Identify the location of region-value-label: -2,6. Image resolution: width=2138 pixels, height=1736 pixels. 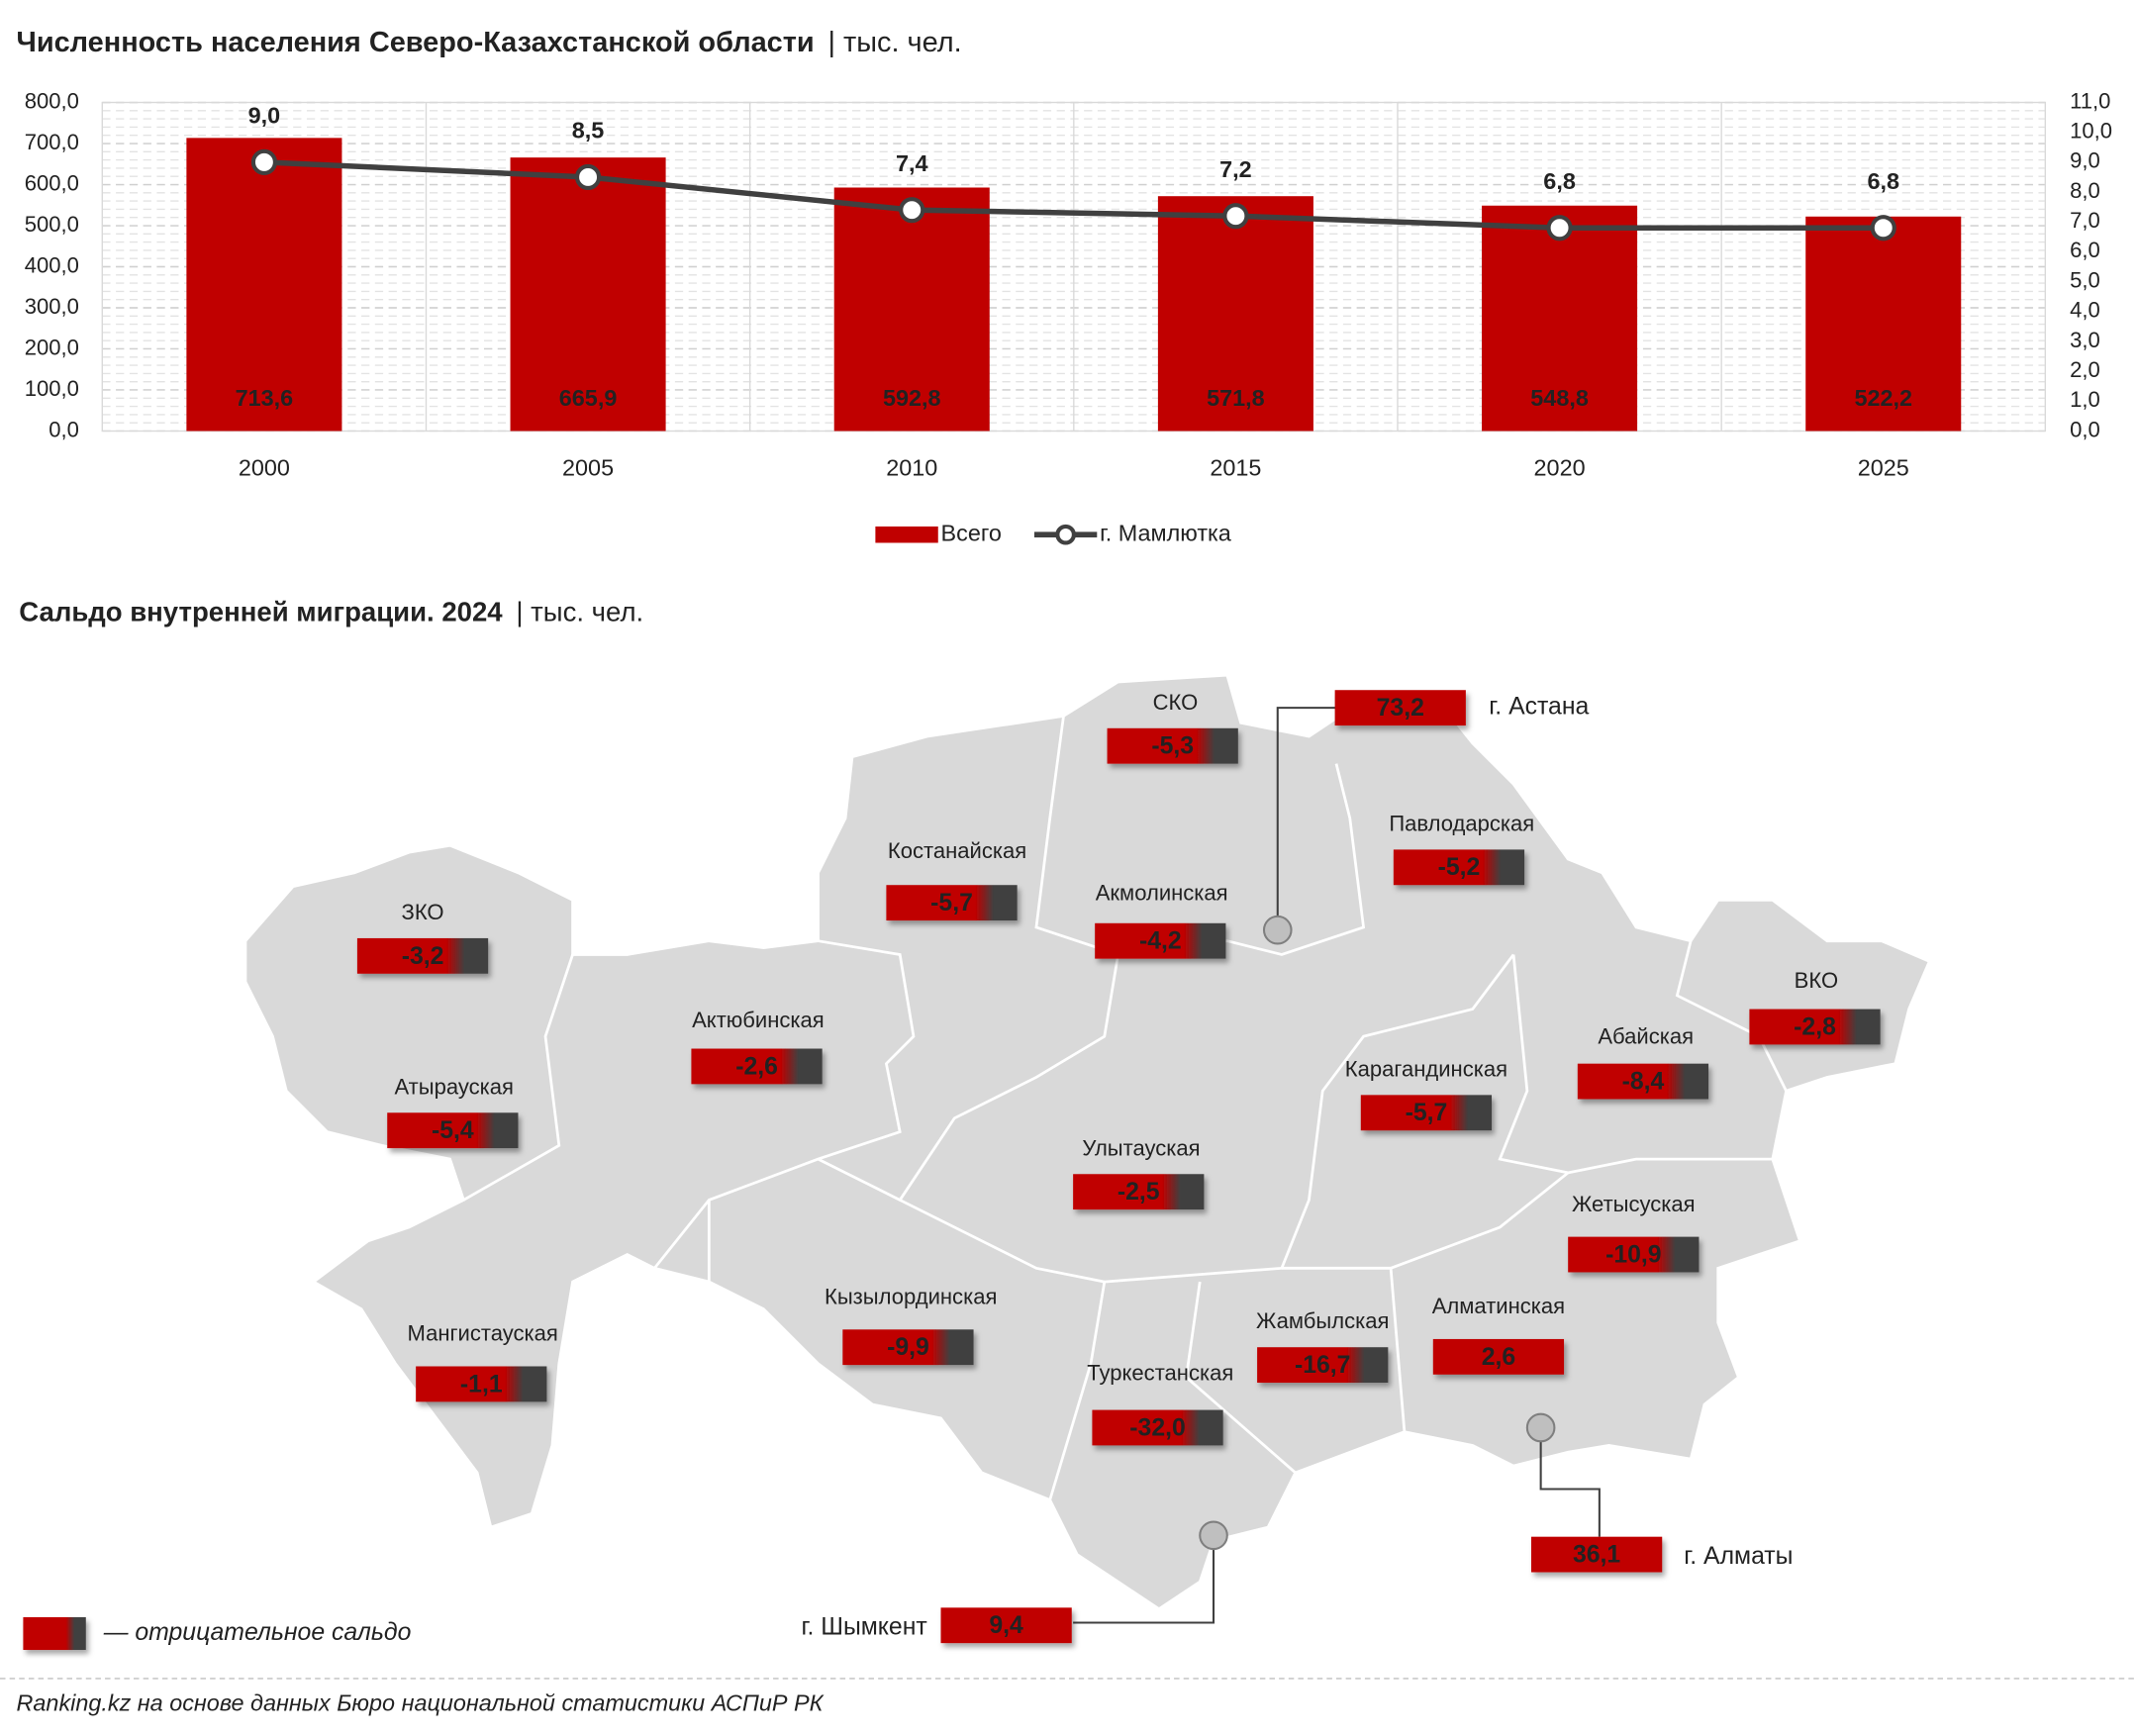
(756, 1066).